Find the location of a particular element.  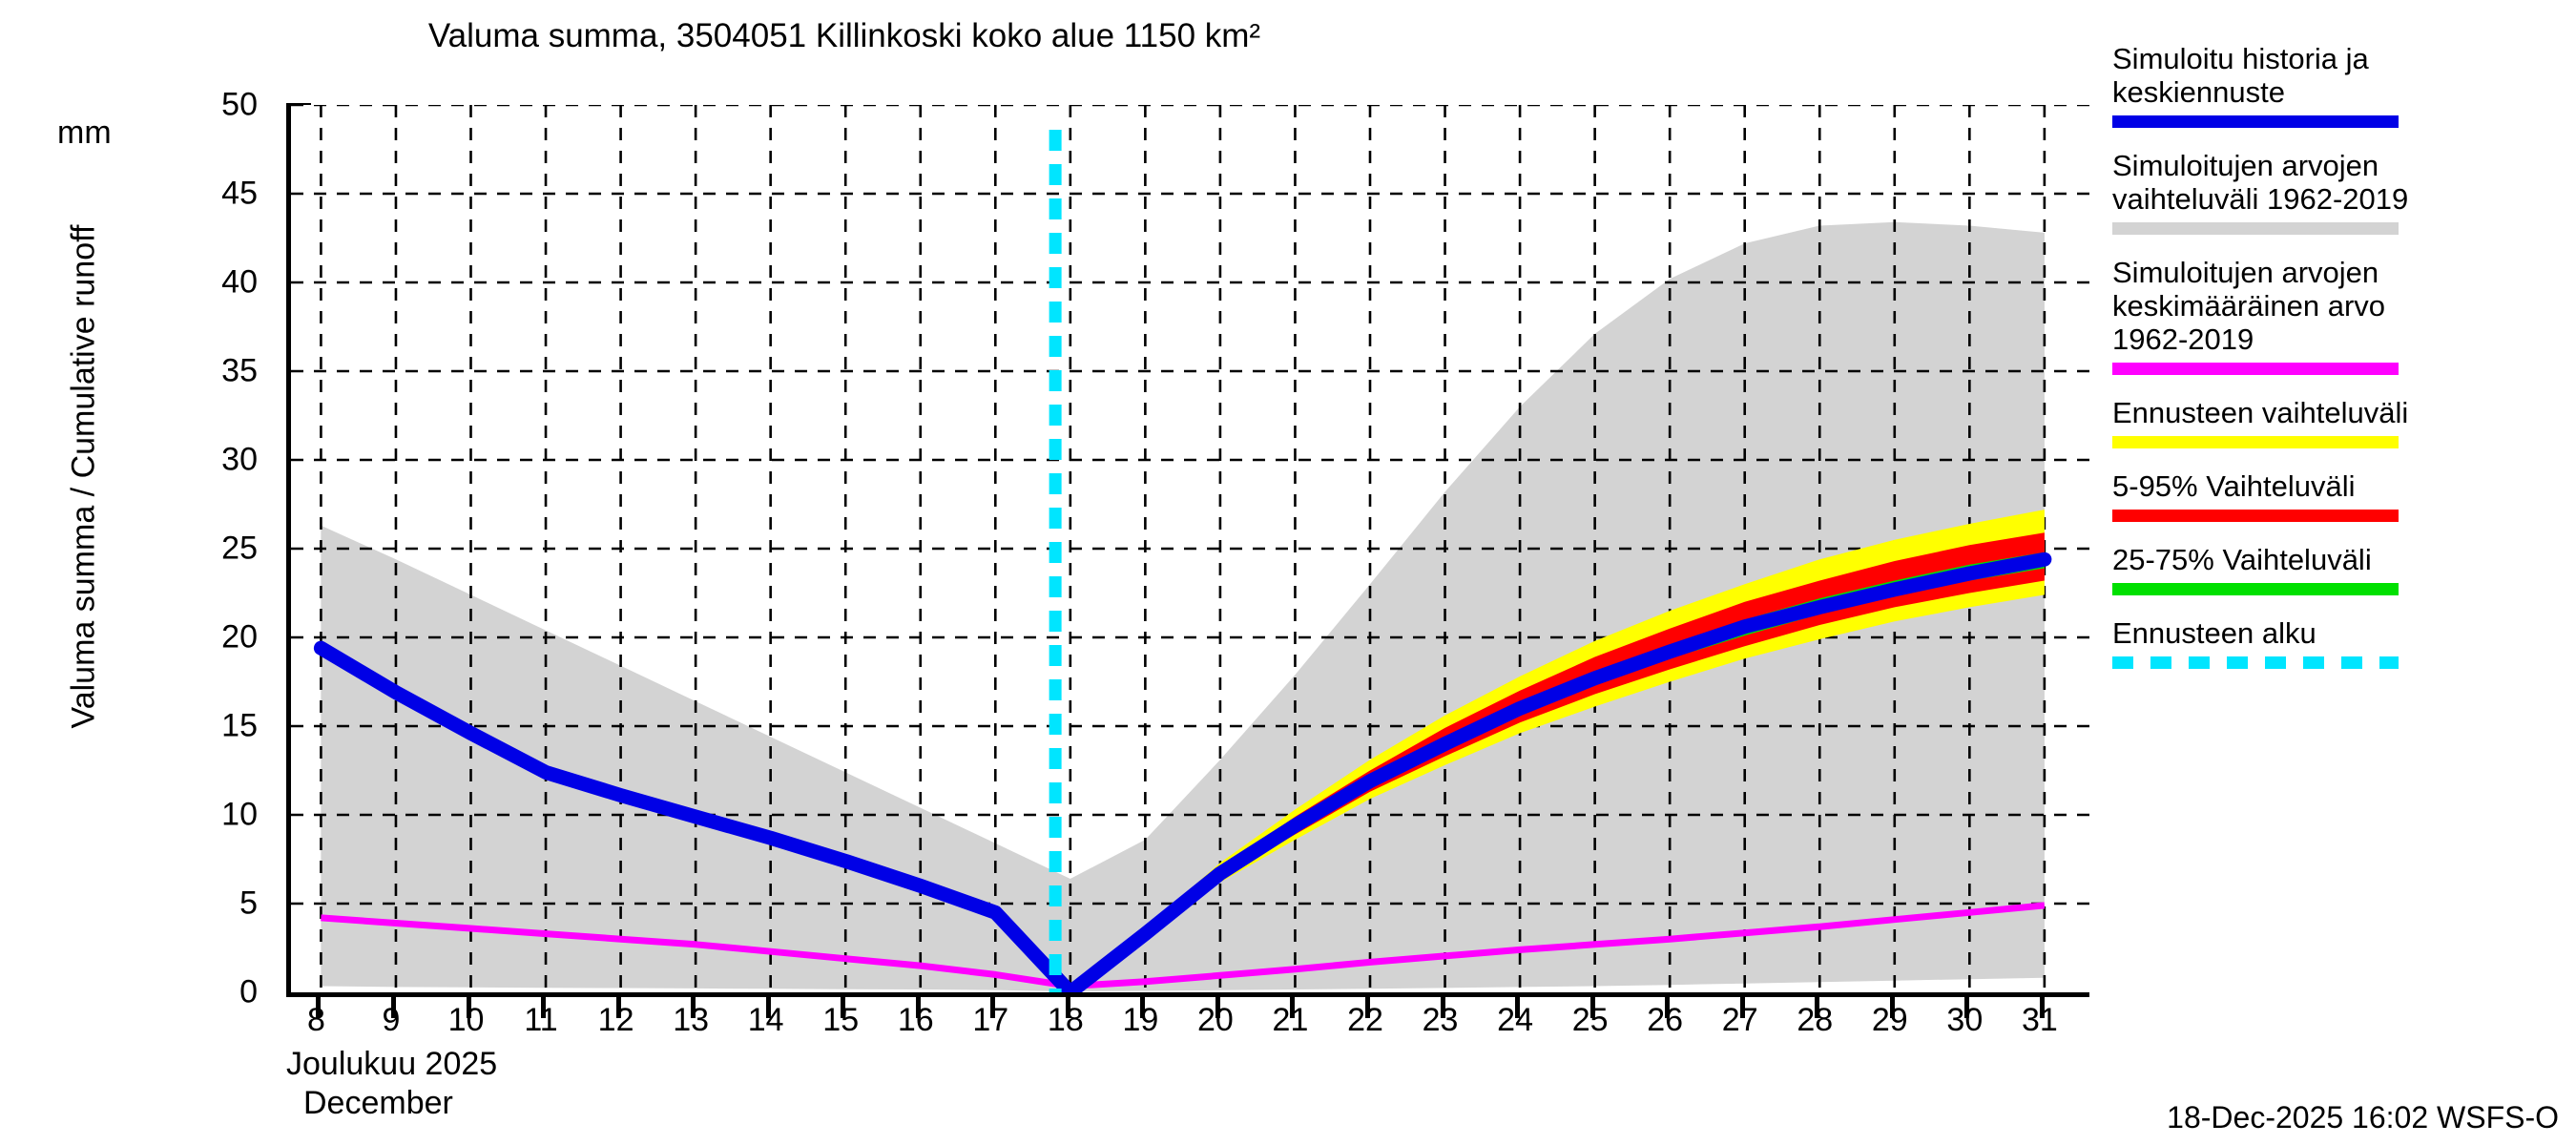

legend-item: Ennusteen alku is located at coordinates (2336, 642).